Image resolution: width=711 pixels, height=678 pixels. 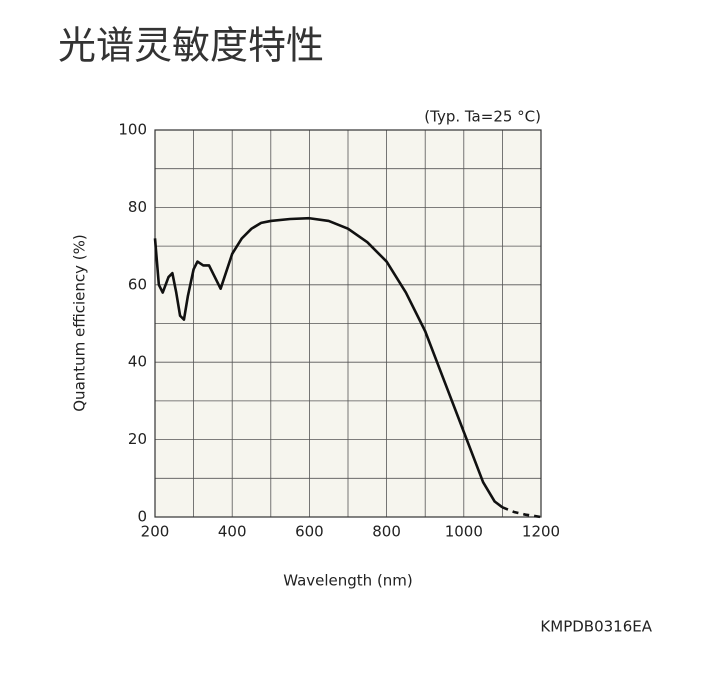 What do you see at coordinates (142, 517) in the screenshot?
I see `y-tick-label: 0` at bounding box center [142, 517].